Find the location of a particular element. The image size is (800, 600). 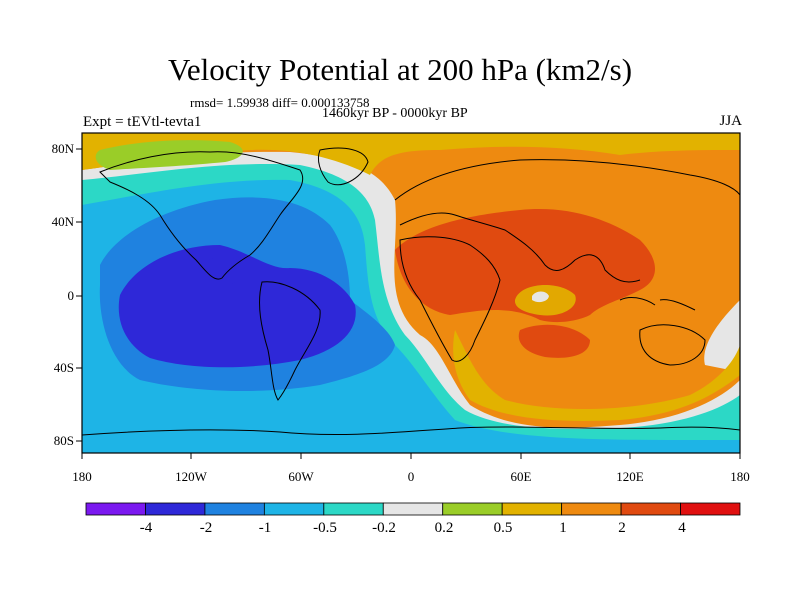

period-text: 1460kyr BP - 0000kyr BP is located at coordinates (395, 113).